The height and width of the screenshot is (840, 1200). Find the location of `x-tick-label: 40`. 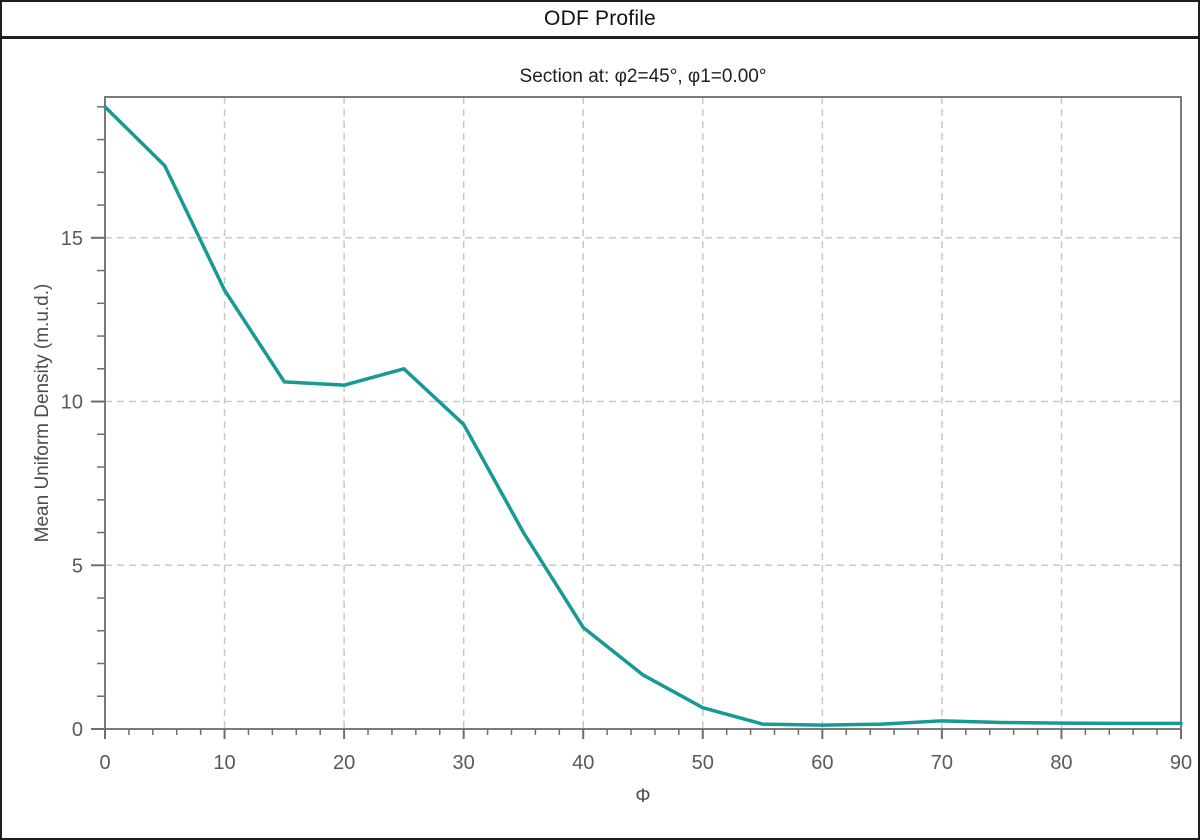

x-tick-label: 40 is located at coordinates (583, 763).